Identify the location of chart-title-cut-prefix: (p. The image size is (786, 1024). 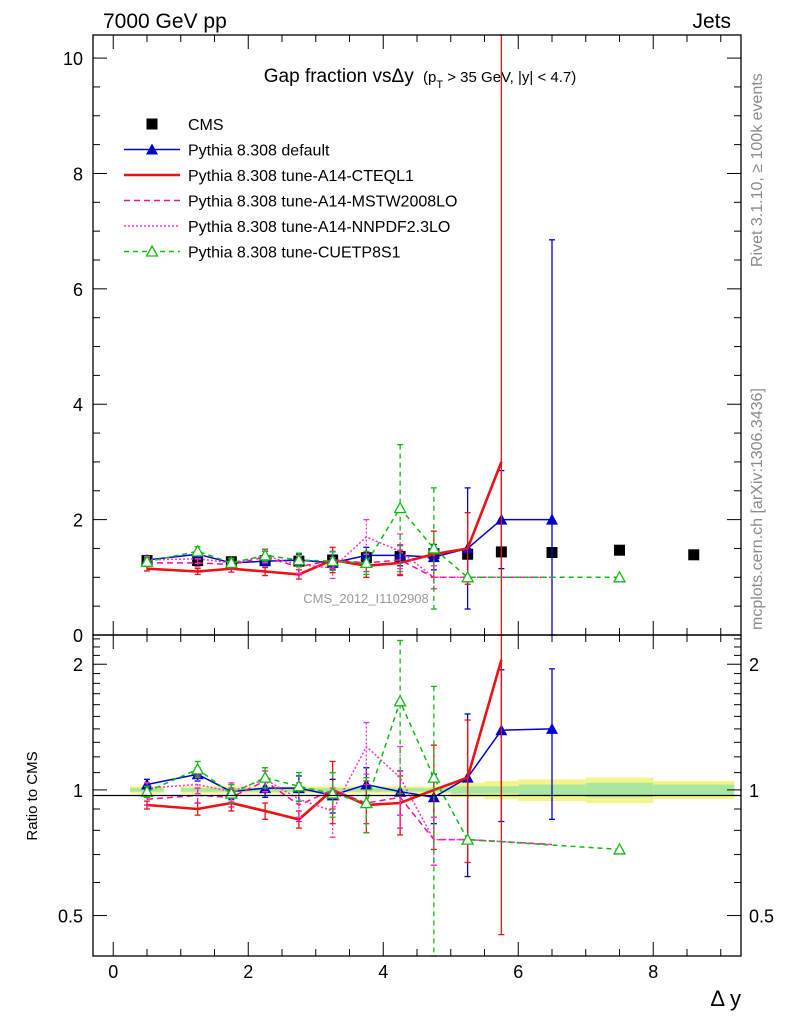
(429, 77).